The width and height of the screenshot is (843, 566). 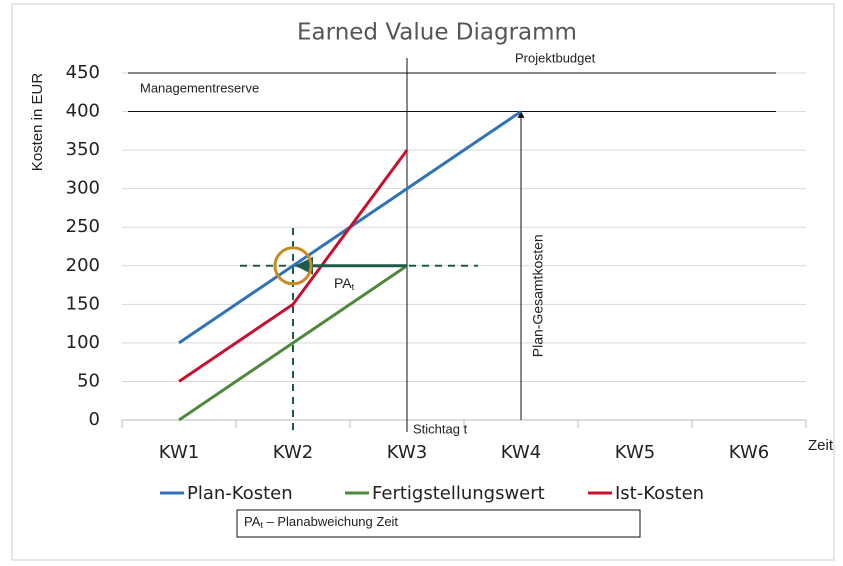 I want to click on note-label: PA, so click(x=252, y=521).